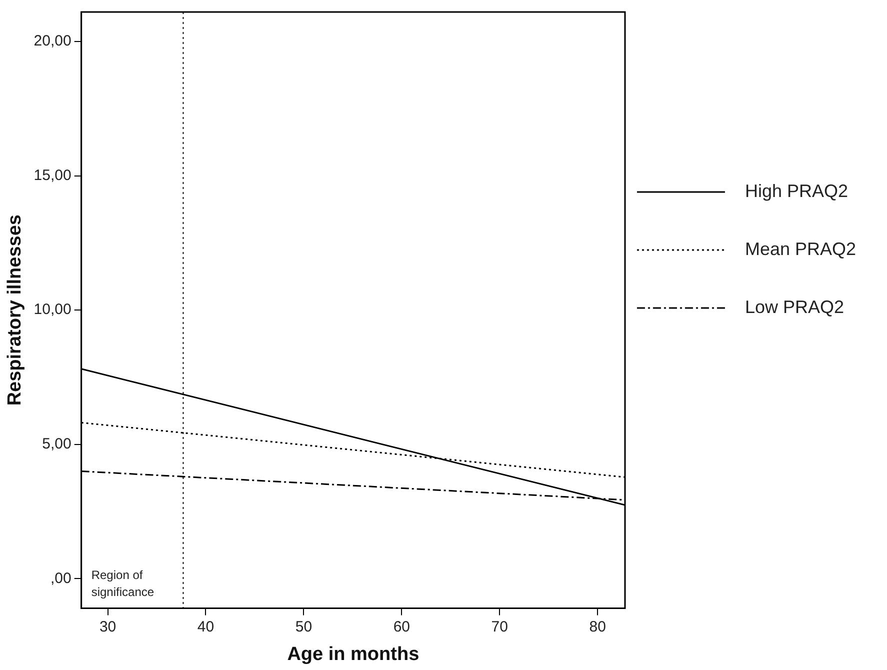  I want to click on x-tick-label: 30, so click(107, 627).